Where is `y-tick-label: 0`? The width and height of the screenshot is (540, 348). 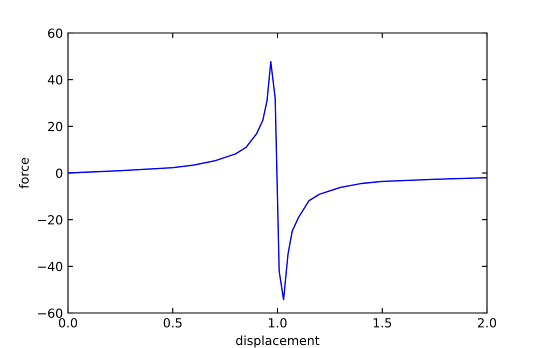 y-tick-label: 0 is located at coordinates (59, 173).